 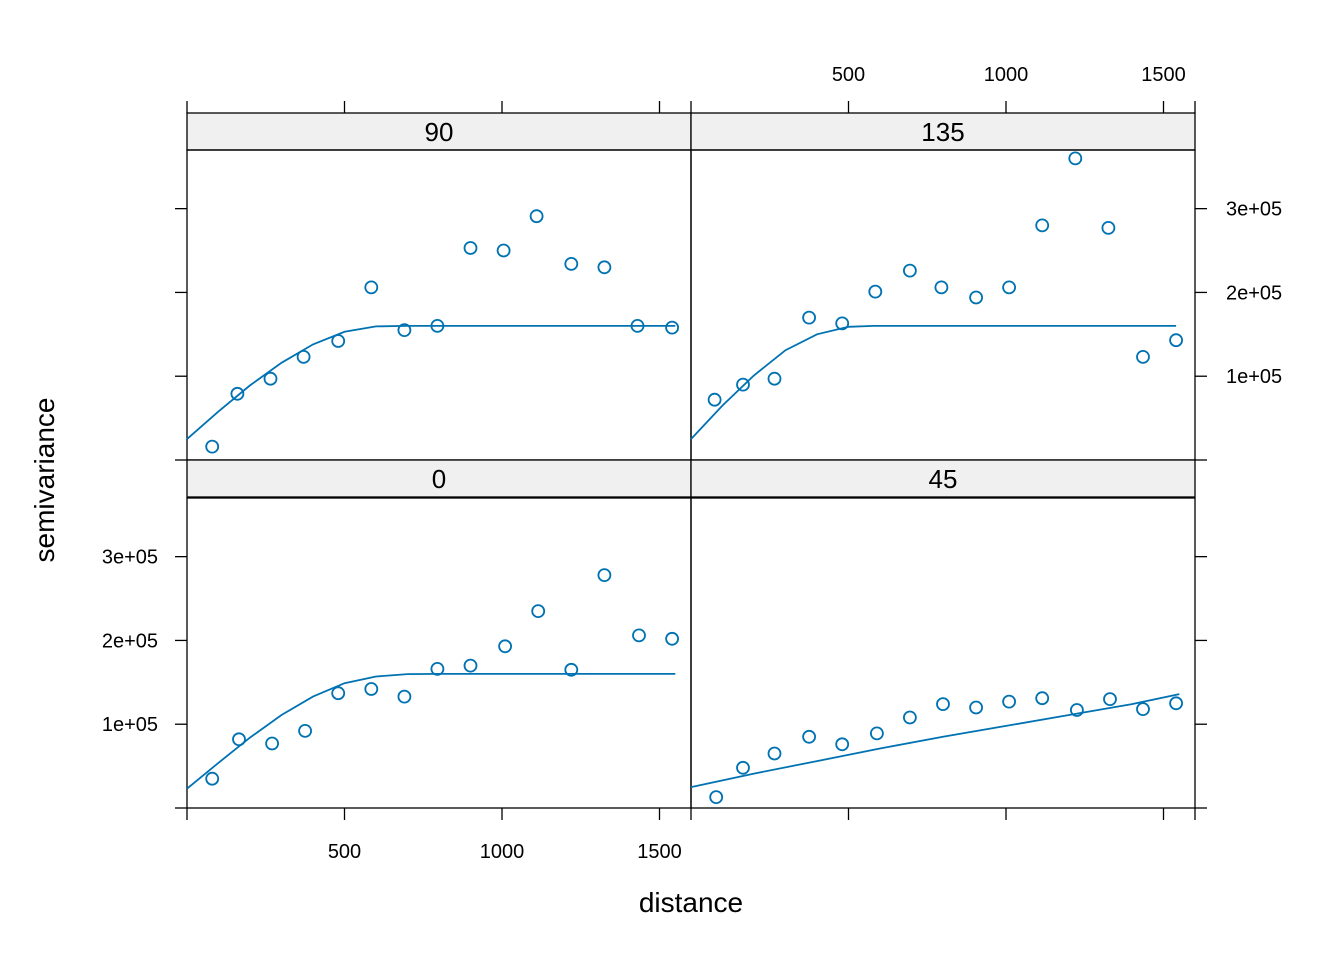 What do you see at coordinates (130, 641) in the screenshot?
I see `y-tick-label-left-200000: 2e+05` at bounding box center [130, 641].